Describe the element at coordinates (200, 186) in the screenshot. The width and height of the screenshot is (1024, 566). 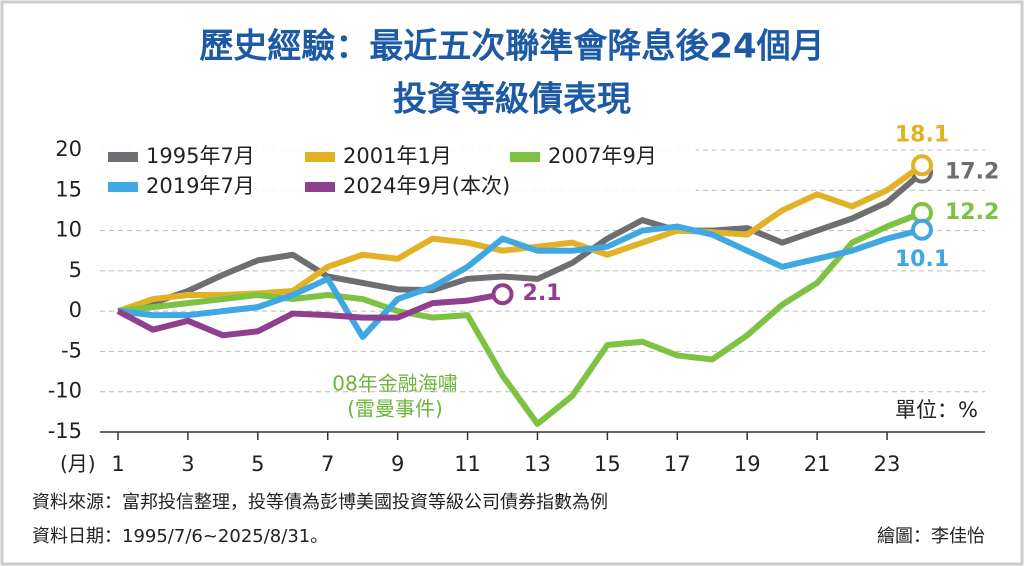
I see `legend-label: 2019年7月` at that location.